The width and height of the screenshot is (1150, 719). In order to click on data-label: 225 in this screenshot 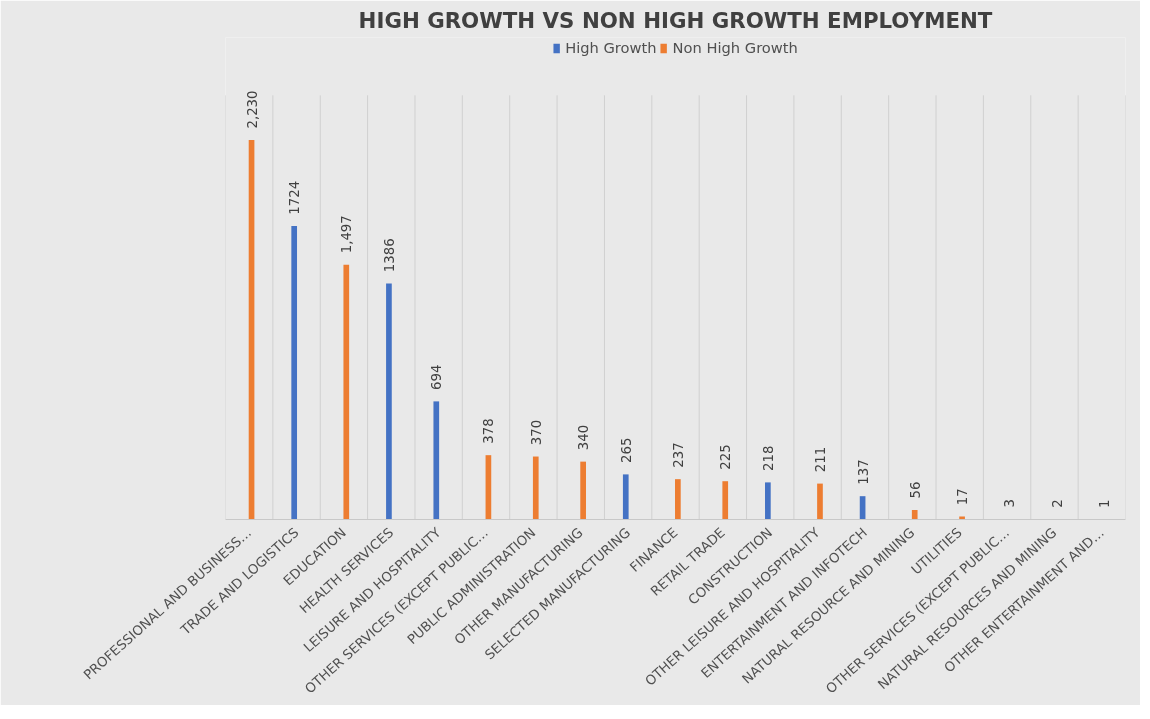, I will do `click(726, 457)`.